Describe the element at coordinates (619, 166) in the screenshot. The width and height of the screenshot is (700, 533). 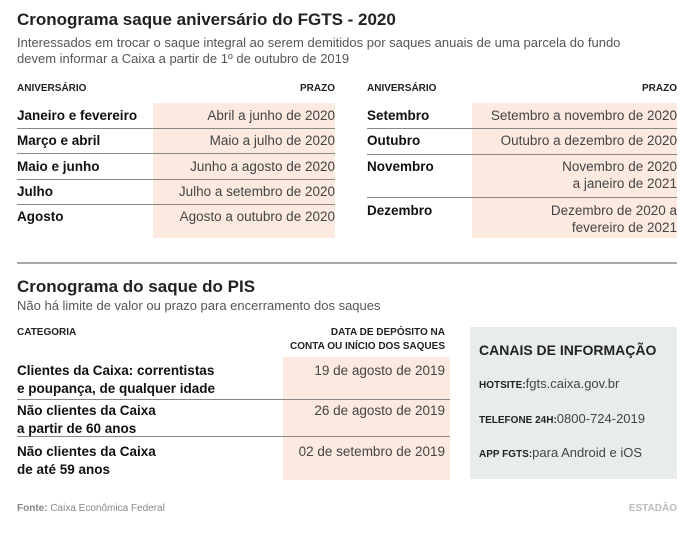
I see `prazo-cell: Novembro de 2020` at that location.